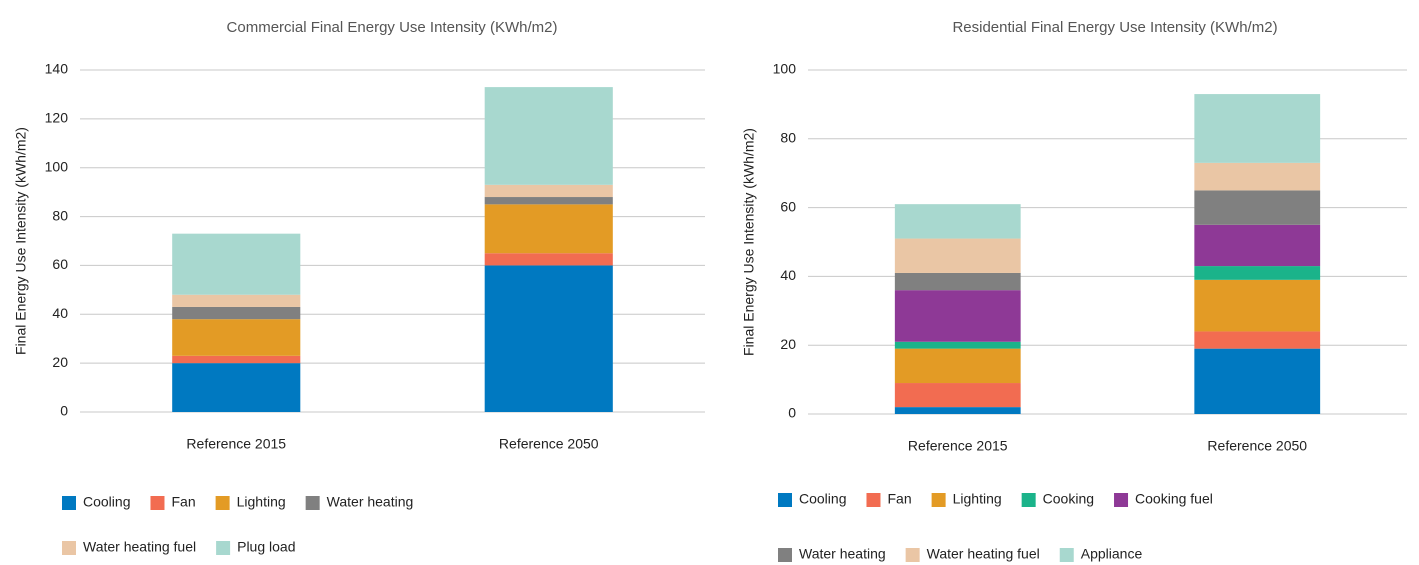  Describe the element at coordinates (266, 547) in the screenshot. I see `legend-label: Plug load` at that location.